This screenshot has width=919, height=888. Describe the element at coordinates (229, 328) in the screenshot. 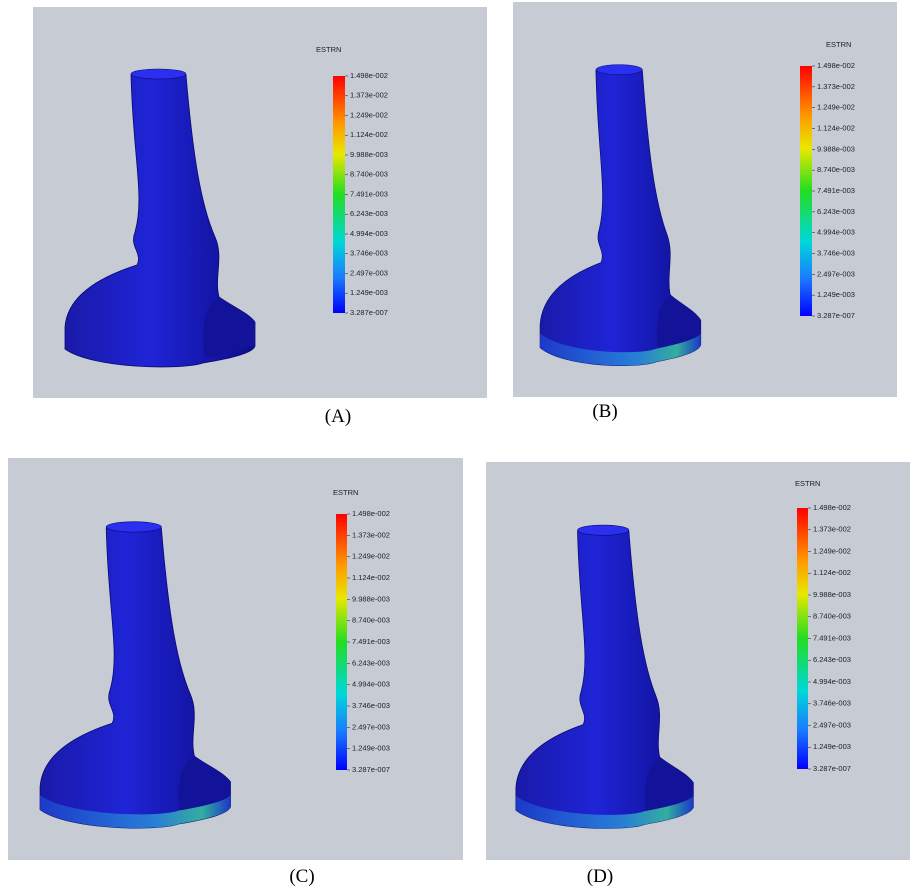

I see `heel-cut` at that location.